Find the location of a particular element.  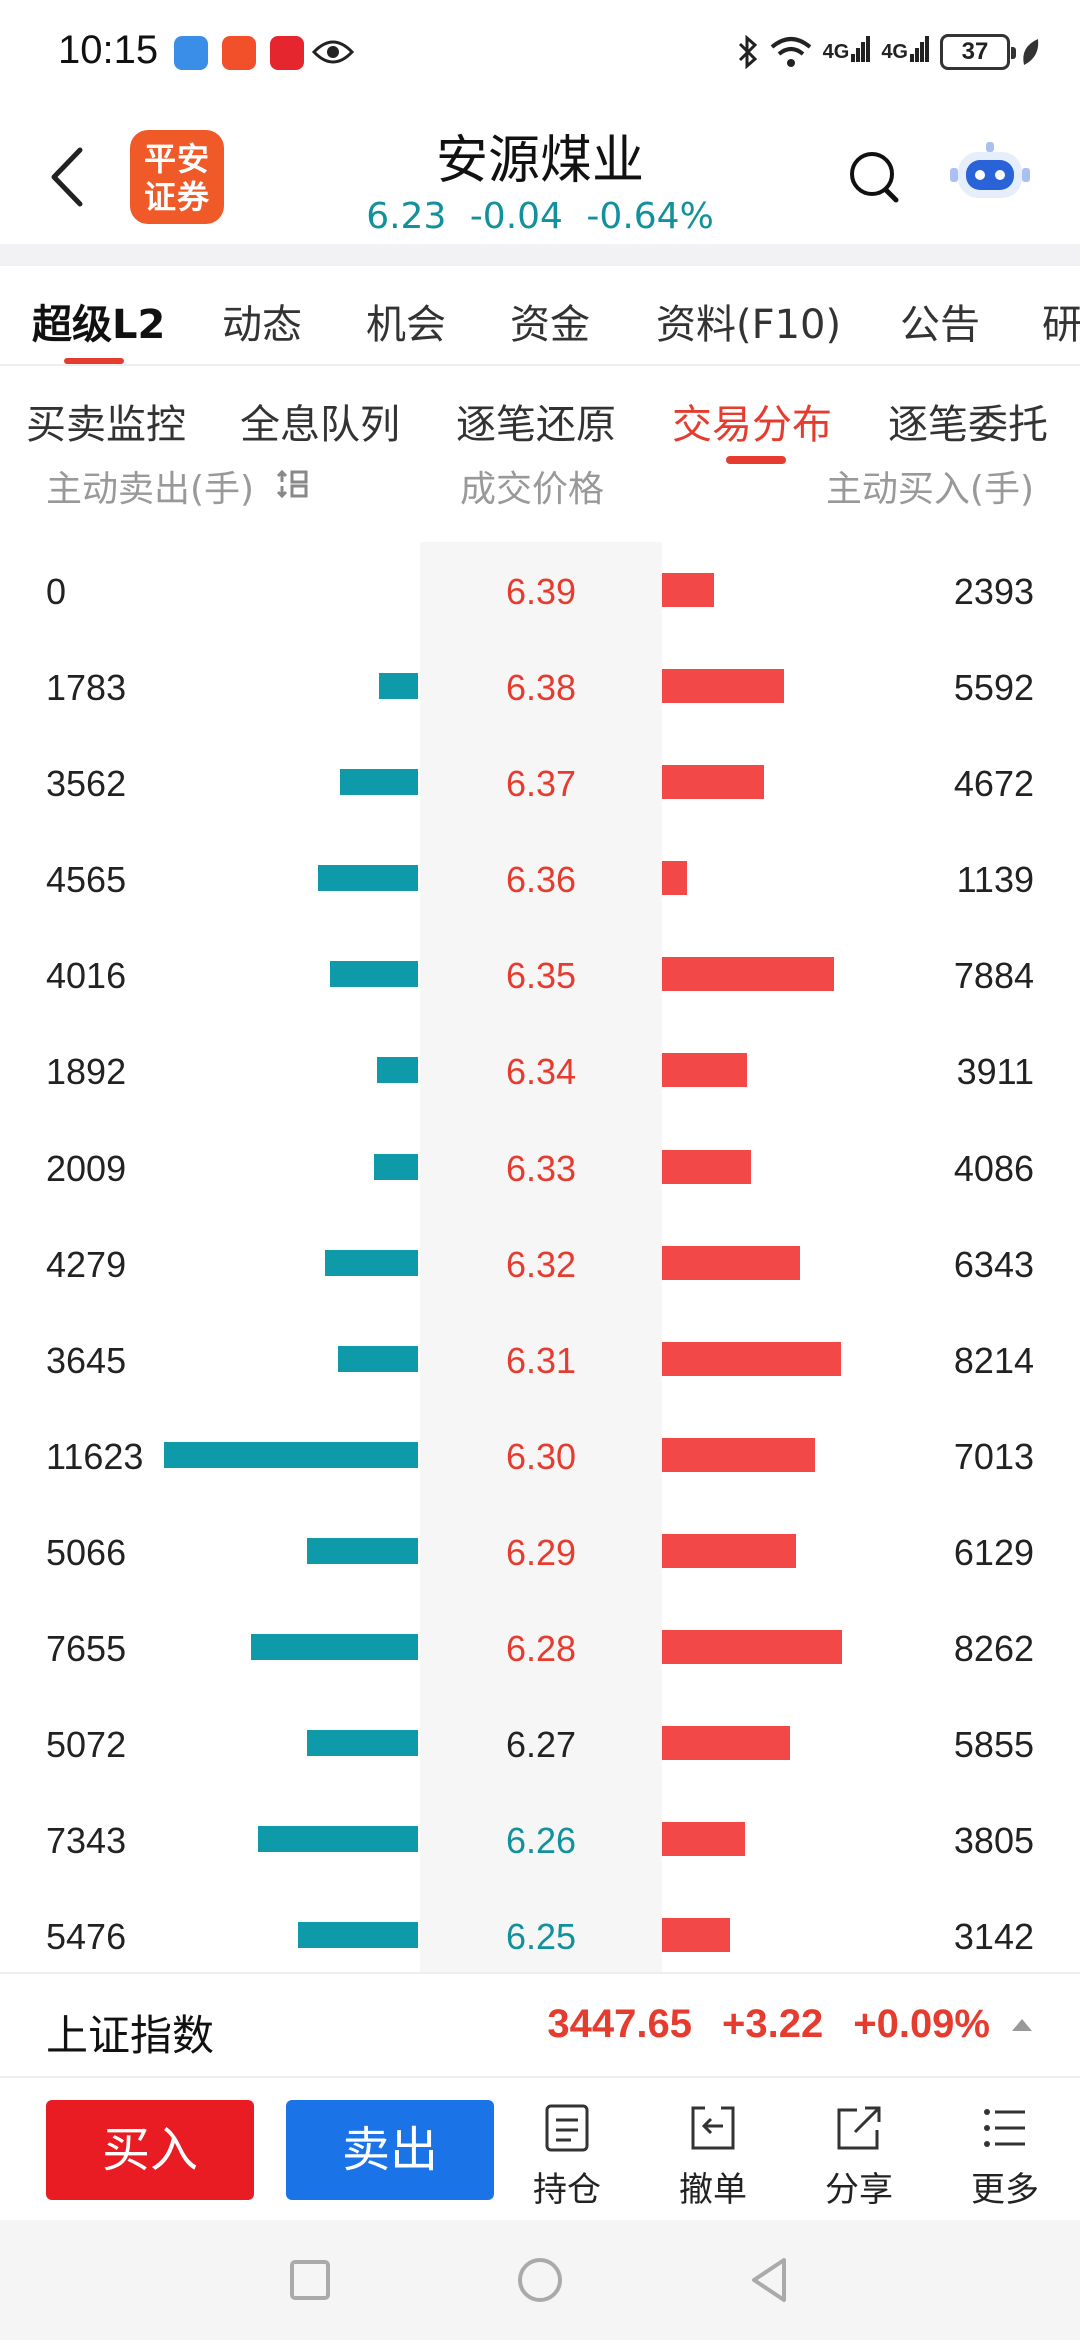

tab-trade-monitor: 买卖监控 is located at coordinates (106, 425).